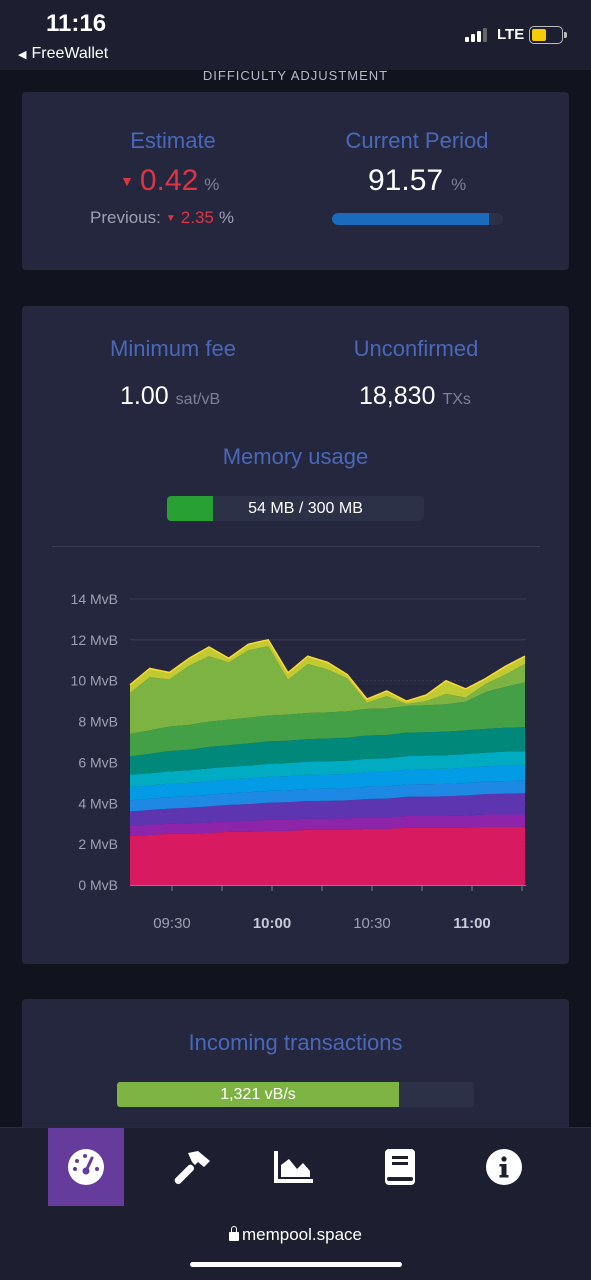 This screenshot has width=591, height=1280. I want to click on y-tick-label: 14 MvB, so click(94, 599).